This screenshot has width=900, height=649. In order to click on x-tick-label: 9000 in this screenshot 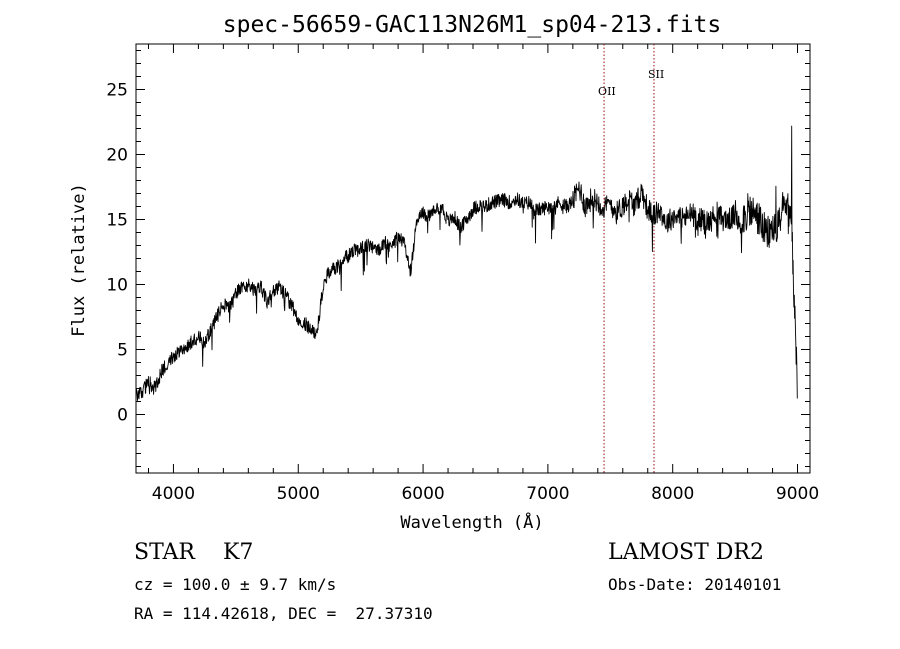, I will do `click(797, 494)`.